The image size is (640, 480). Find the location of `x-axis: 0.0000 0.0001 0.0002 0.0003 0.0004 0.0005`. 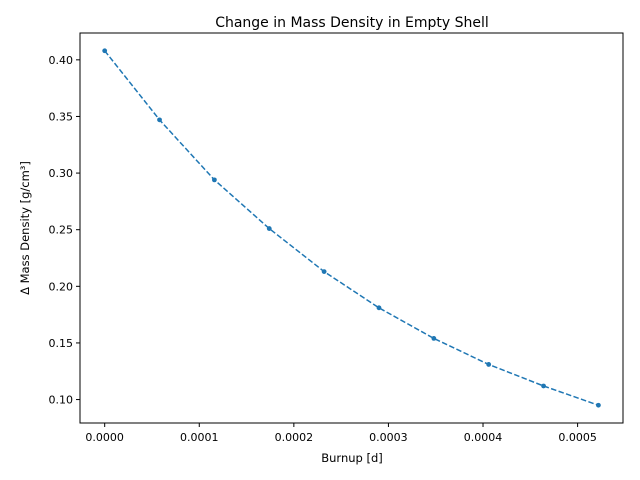

x-axis: 0.0000 0.0001 0.0002 0.0003 0.0004 0.0005 is located at coordinates (341, 433).